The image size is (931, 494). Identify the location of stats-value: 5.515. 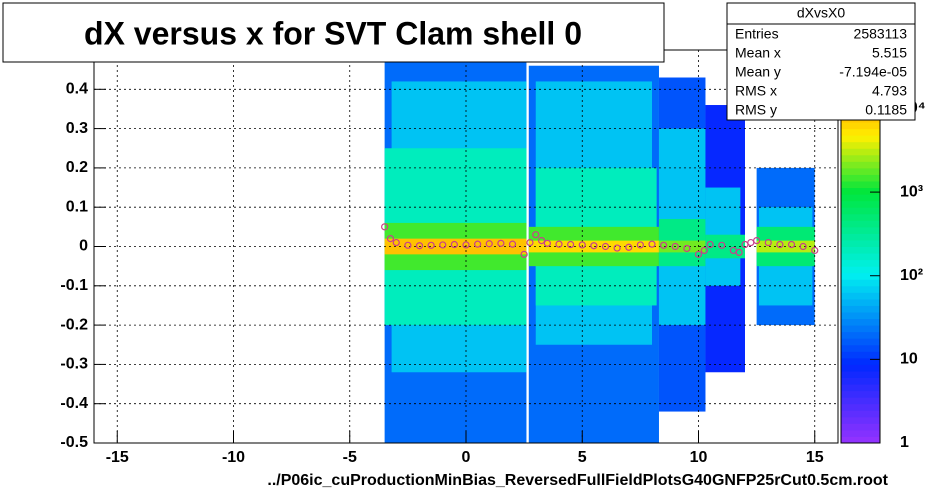
(889, 53).